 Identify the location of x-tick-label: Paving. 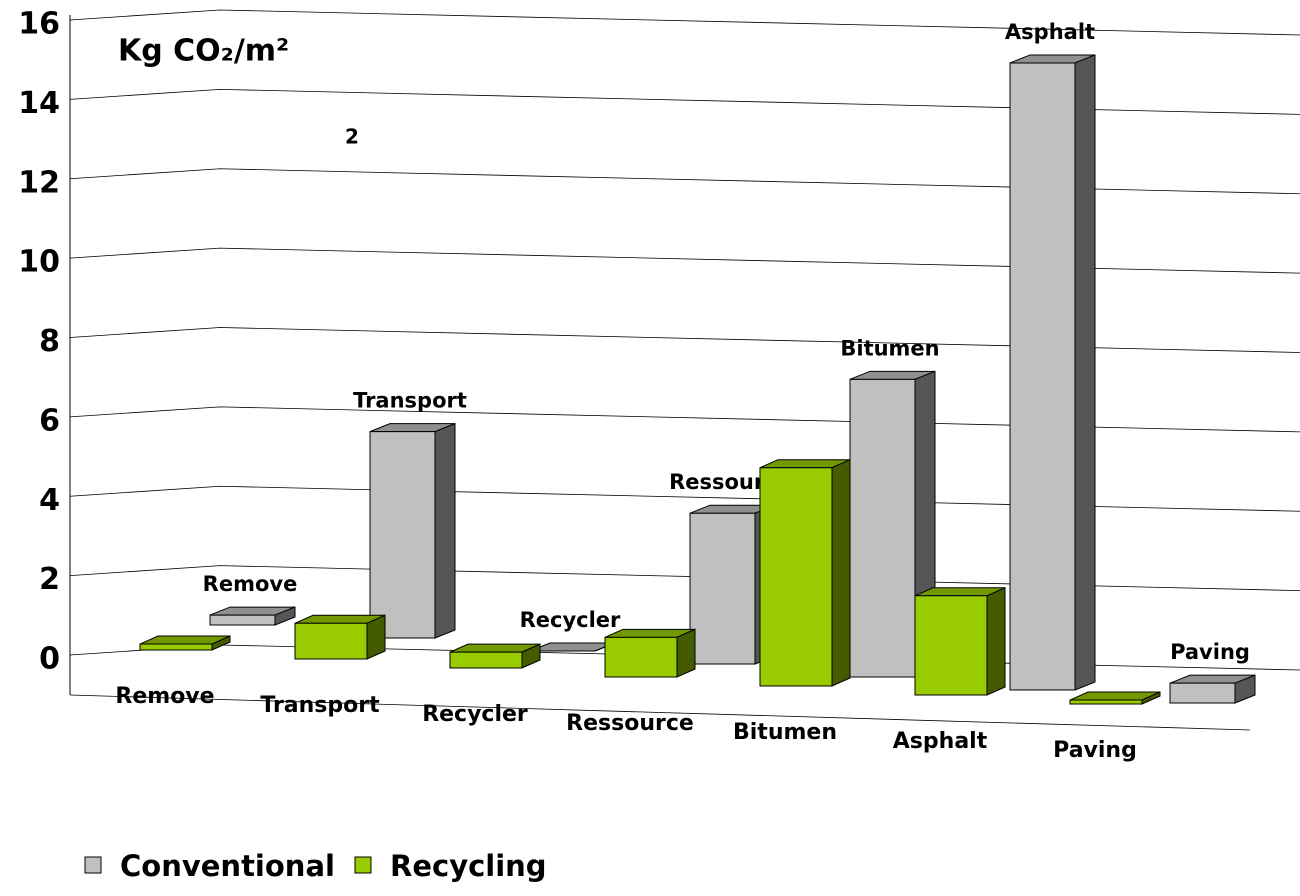
(1095, 750).